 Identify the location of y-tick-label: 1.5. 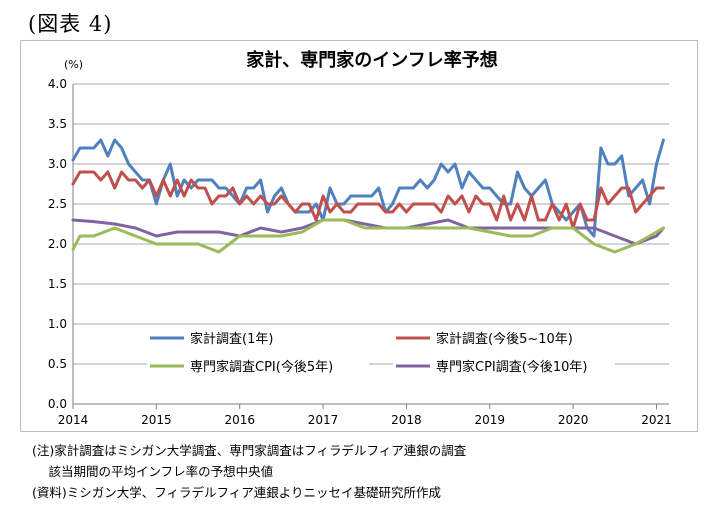
(57, 284).